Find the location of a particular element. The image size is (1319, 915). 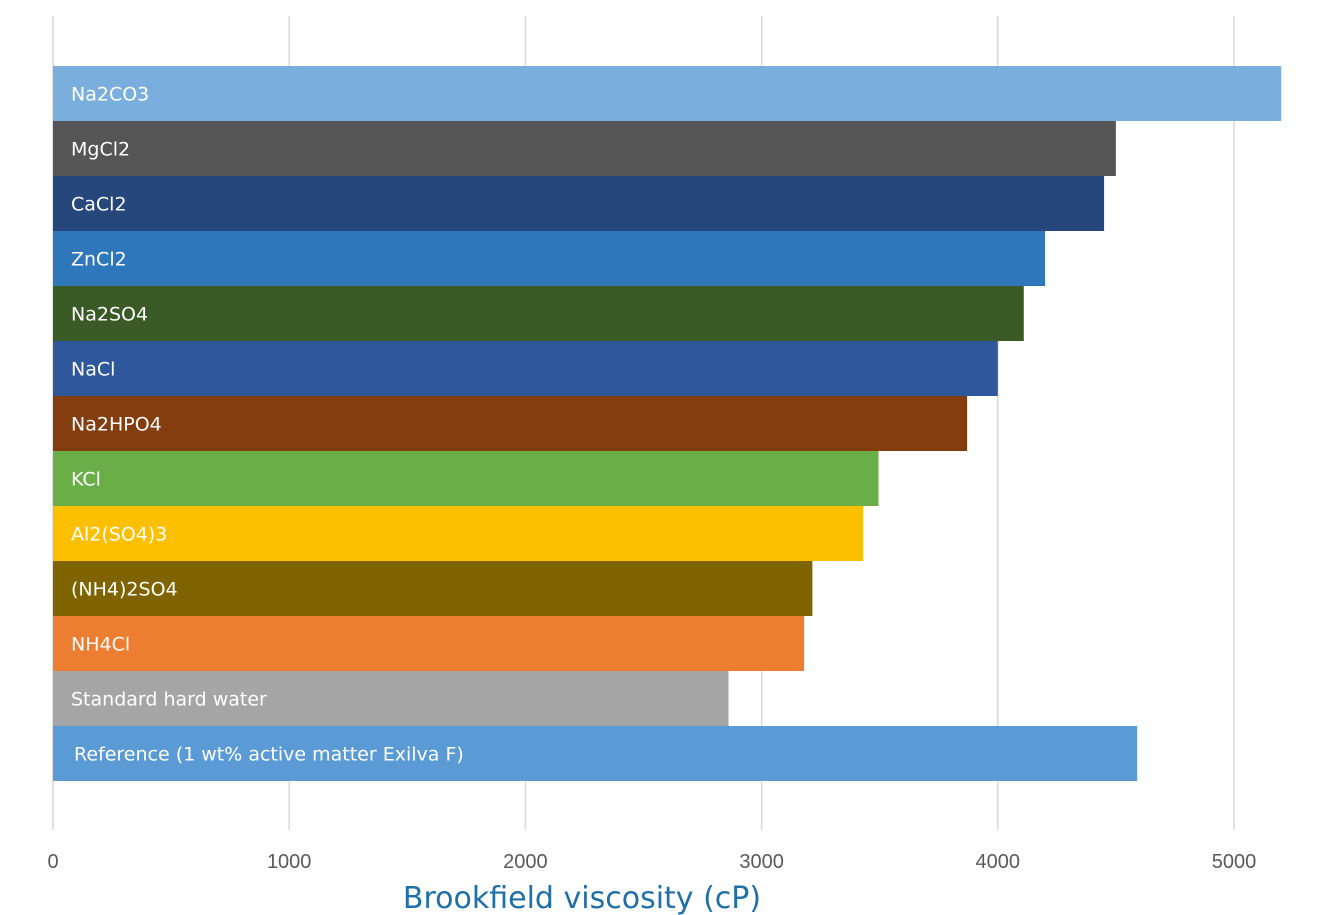

x-tick-labels: 0 1000 2000 3000 4000 5000 is located at coordinates (651, 862).